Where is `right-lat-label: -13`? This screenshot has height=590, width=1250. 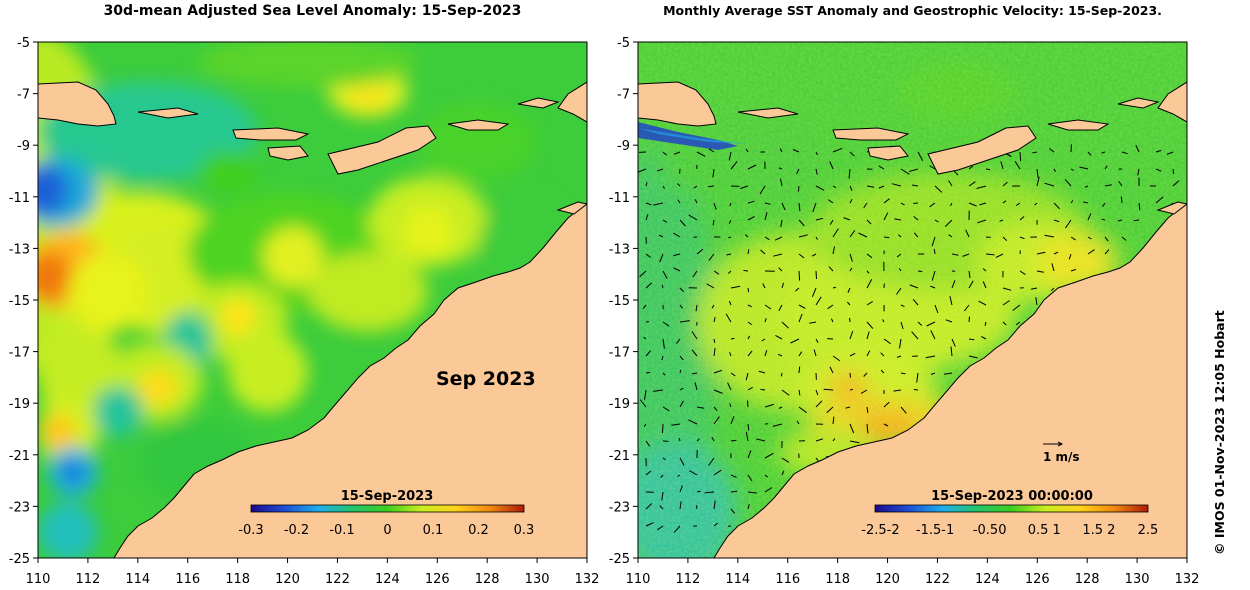 right-lat-label: -13 is located at coordinates (619, 249).